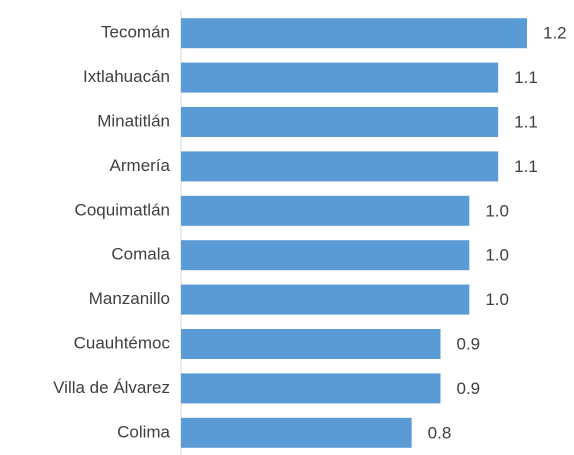 The image size is (574, 455). Describe the element at coordinates (140, 254) in the screenshot. I see `category-label: Comala` at that location.